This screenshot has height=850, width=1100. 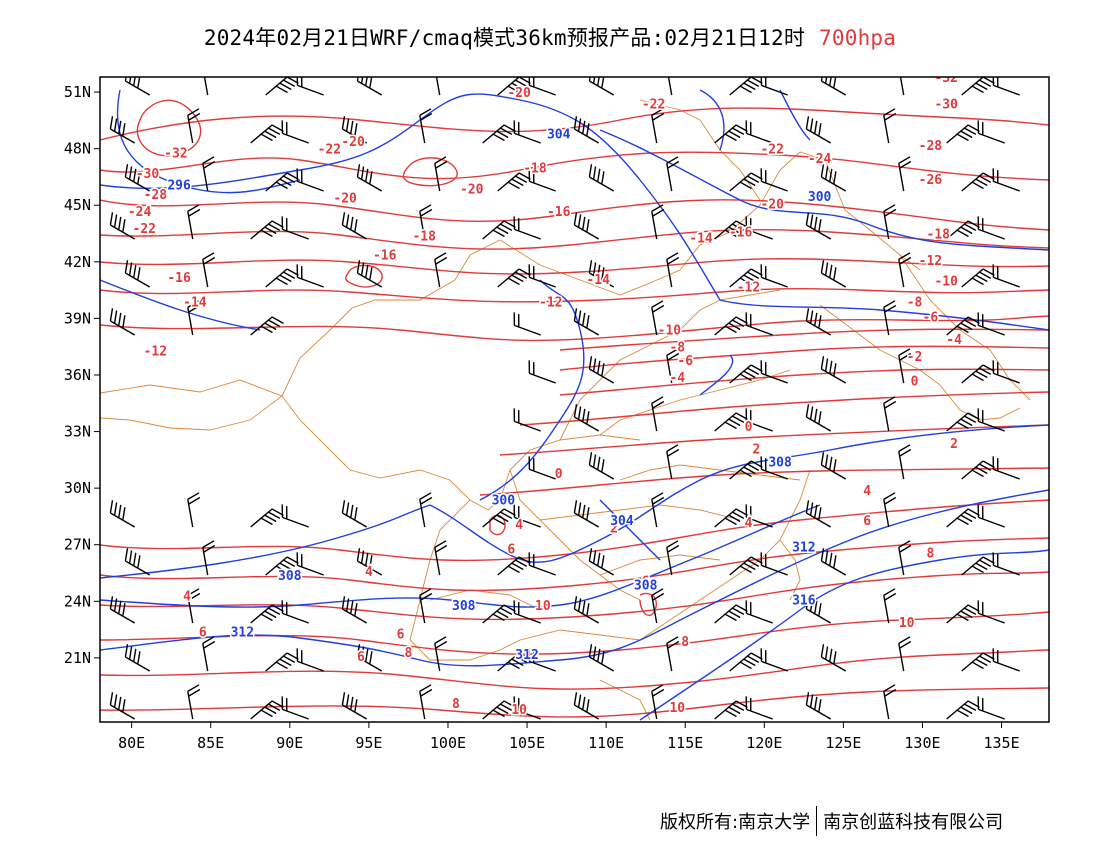 What do you see at coordinates (843, 743) in the screenshot?
I see `lon-tick-label: 125E` at bounding box center [843, 743].